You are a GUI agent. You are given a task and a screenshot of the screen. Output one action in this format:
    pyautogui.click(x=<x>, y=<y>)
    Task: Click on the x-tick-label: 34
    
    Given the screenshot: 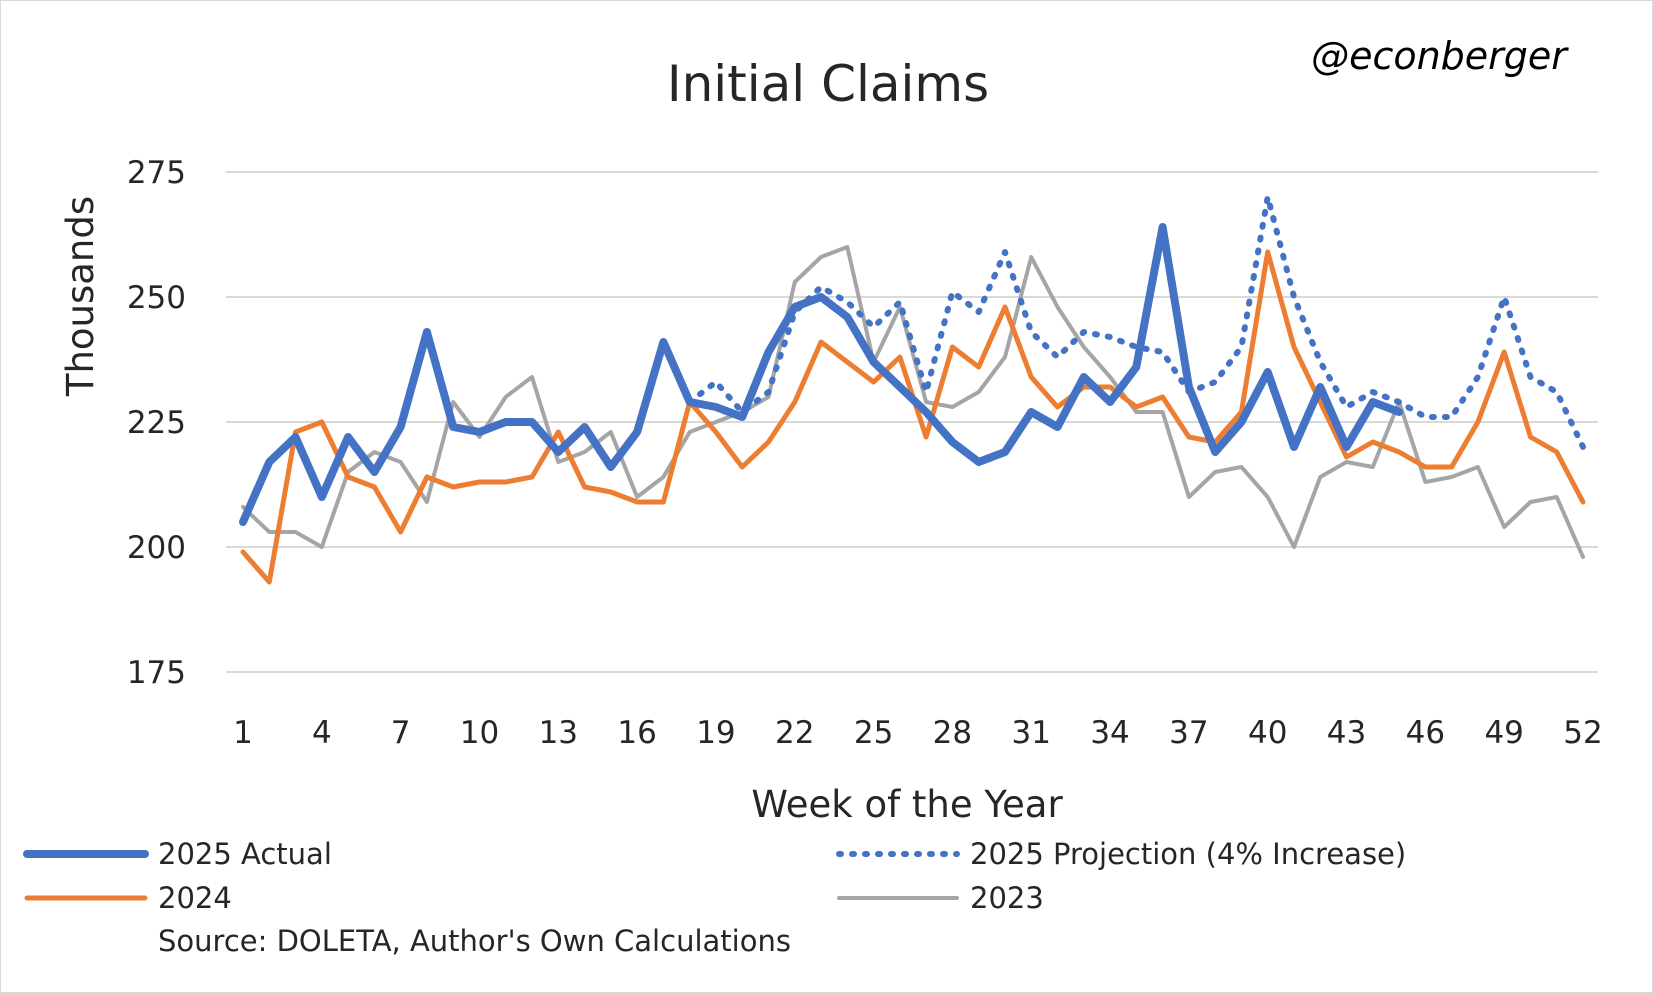 What is the action you would take?
    pyautogui.click(x=1109, y=733)
    